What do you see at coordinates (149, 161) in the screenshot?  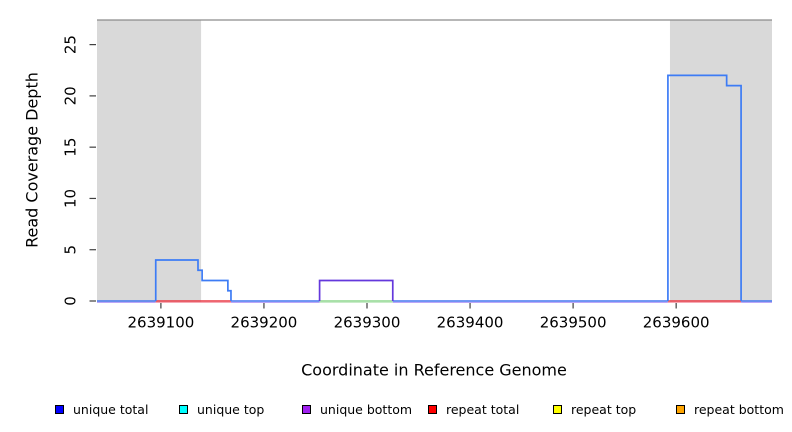 I see `shaded-region-left` at bounding box center [149, 161].